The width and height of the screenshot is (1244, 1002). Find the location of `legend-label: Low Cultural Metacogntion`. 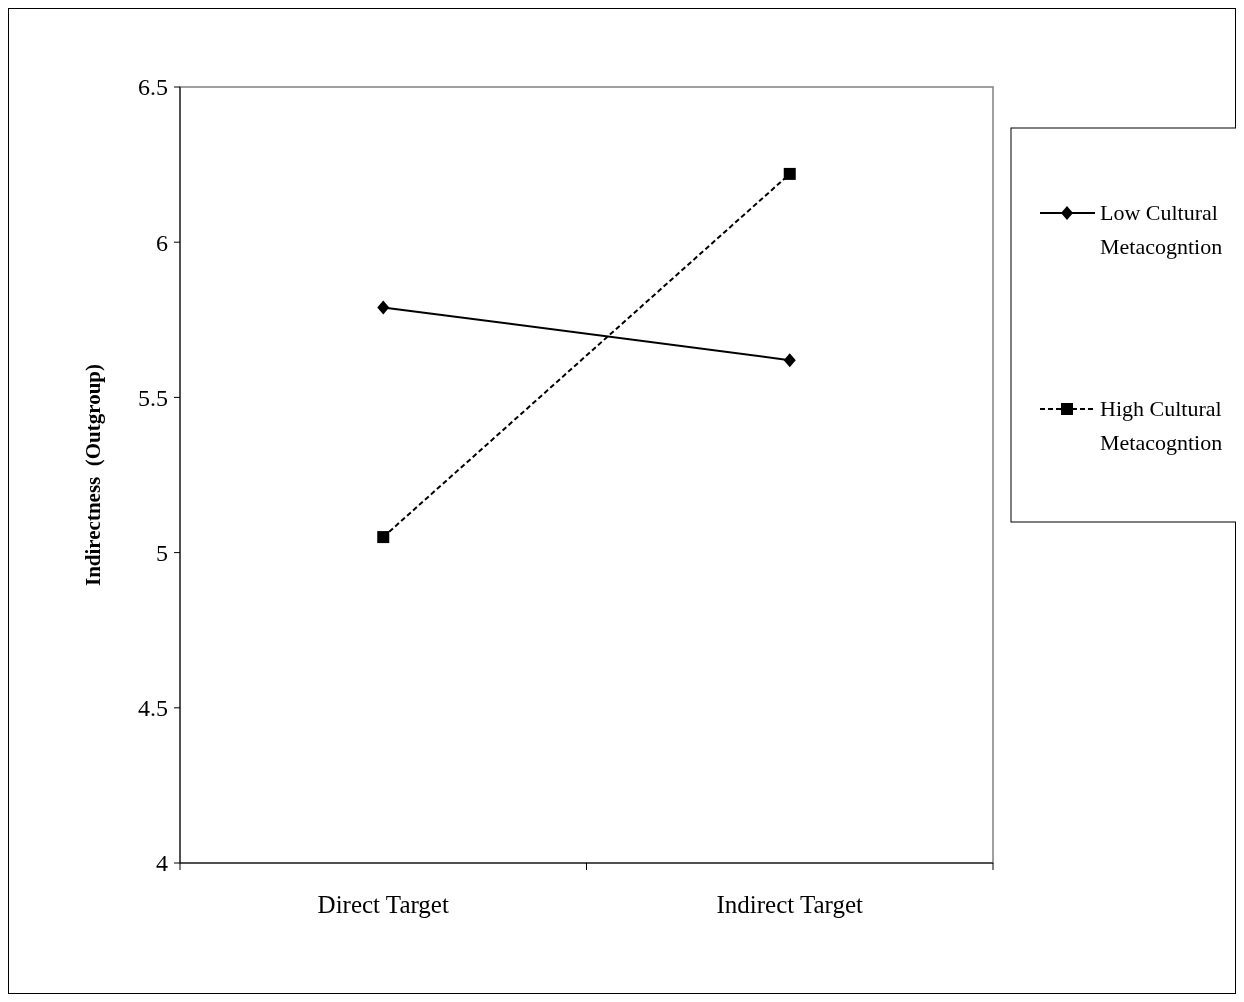

legend-label: Low Cultural Metacogntion is located at coordinates (1161, 229).